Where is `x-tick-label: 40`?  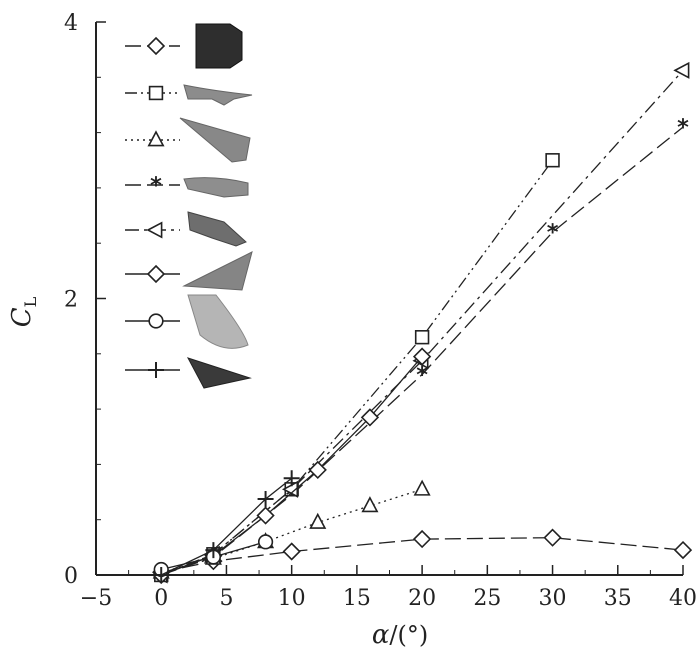
x-tick-label: 40 is located at coordinates (683, 598).